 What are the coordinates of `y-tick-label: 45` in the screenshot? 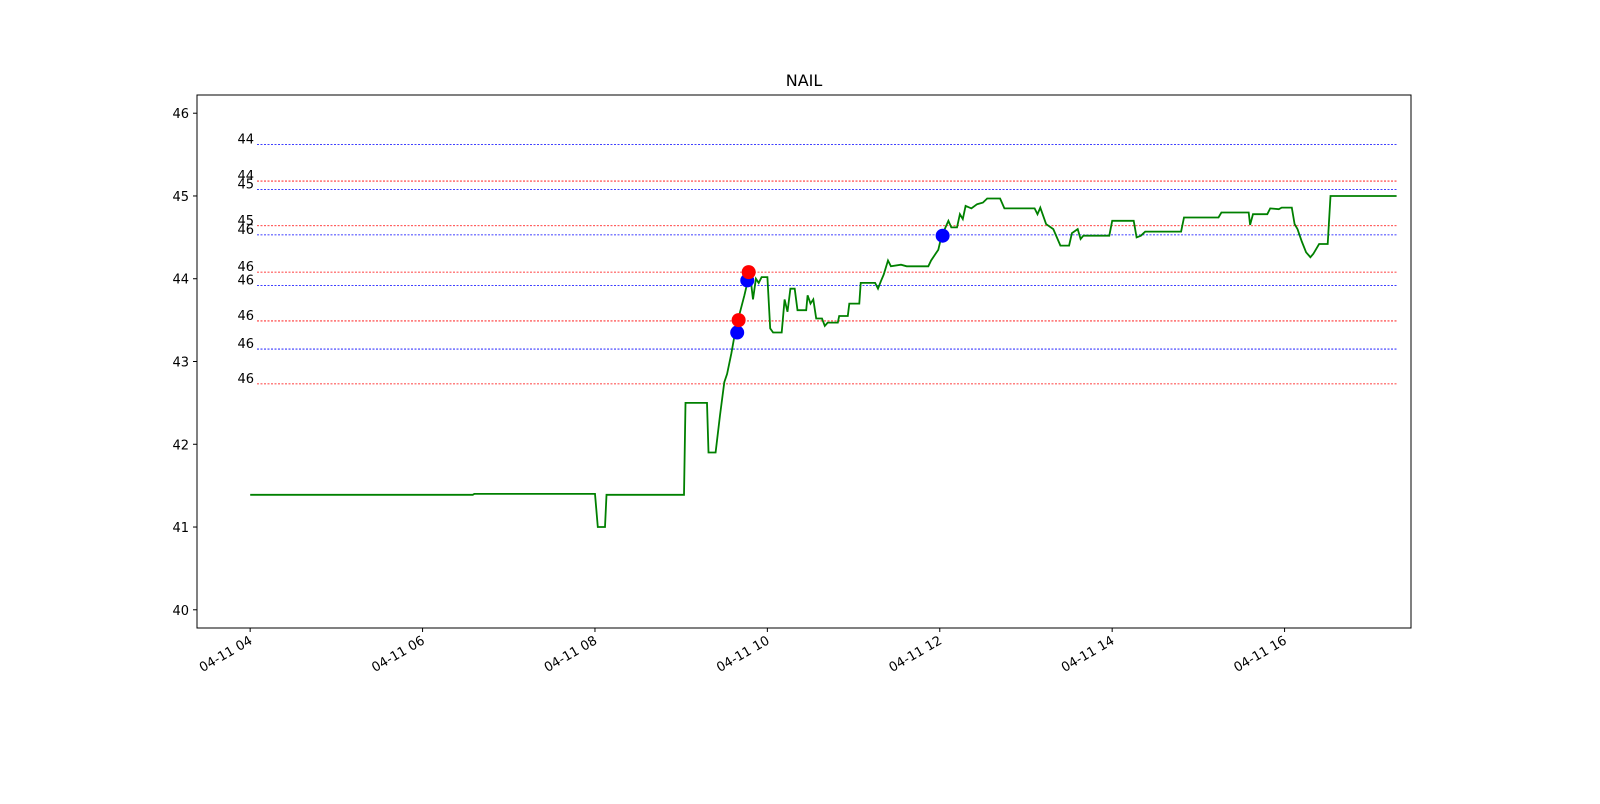 It's located at (180, 197).